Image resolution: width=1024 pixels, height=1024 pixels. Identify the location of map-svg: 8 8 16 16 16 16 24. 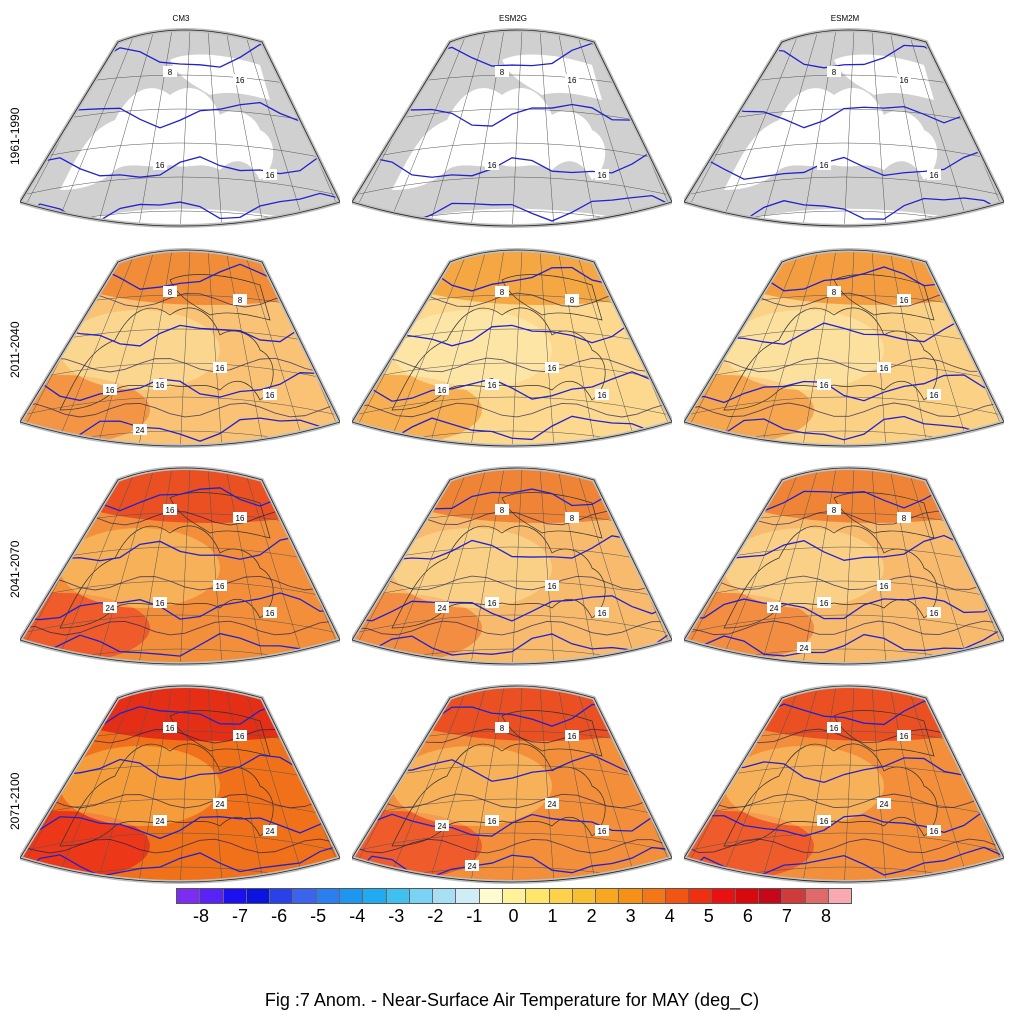
(180, 348).